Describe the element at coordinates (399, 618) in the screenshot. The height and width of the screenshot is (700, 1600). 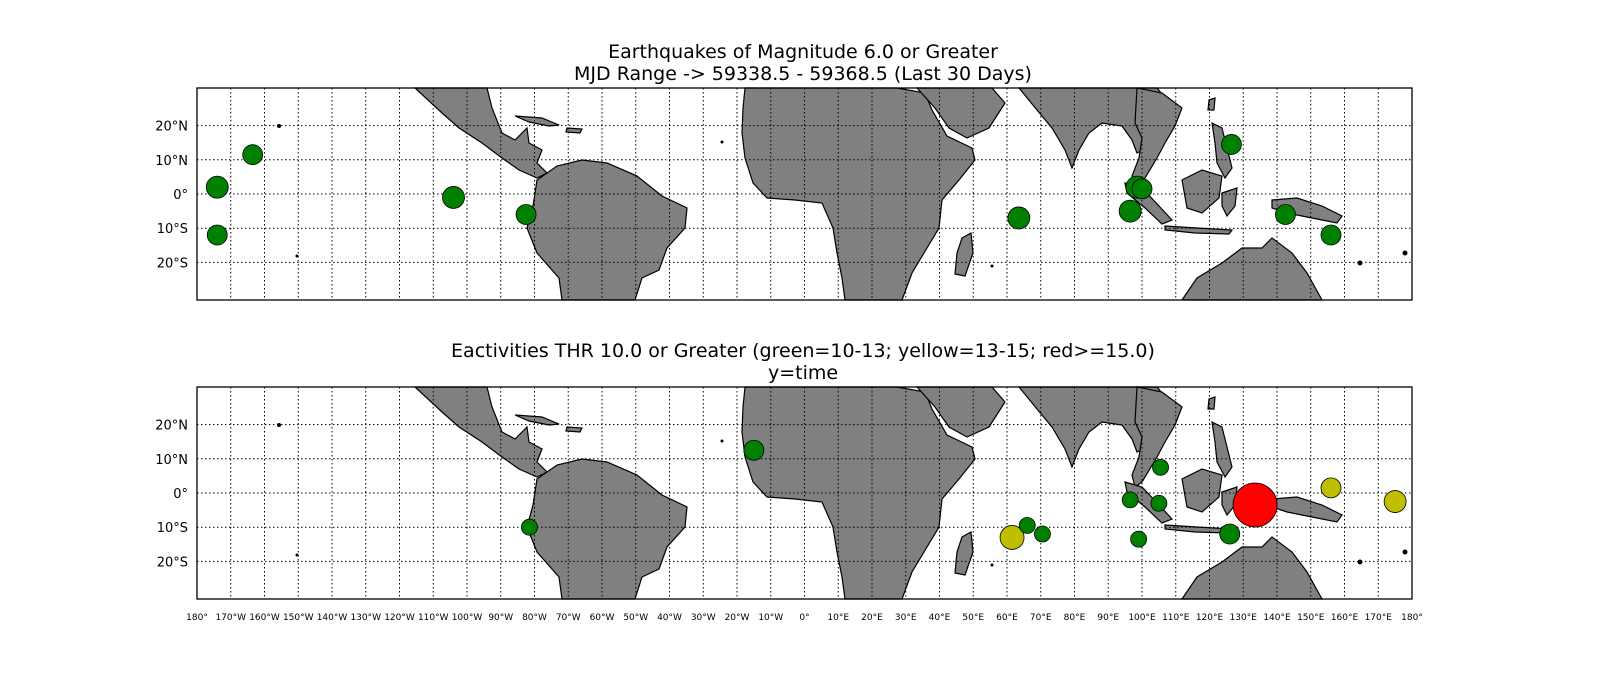
I see `longitude-label: 120°W` at that location.